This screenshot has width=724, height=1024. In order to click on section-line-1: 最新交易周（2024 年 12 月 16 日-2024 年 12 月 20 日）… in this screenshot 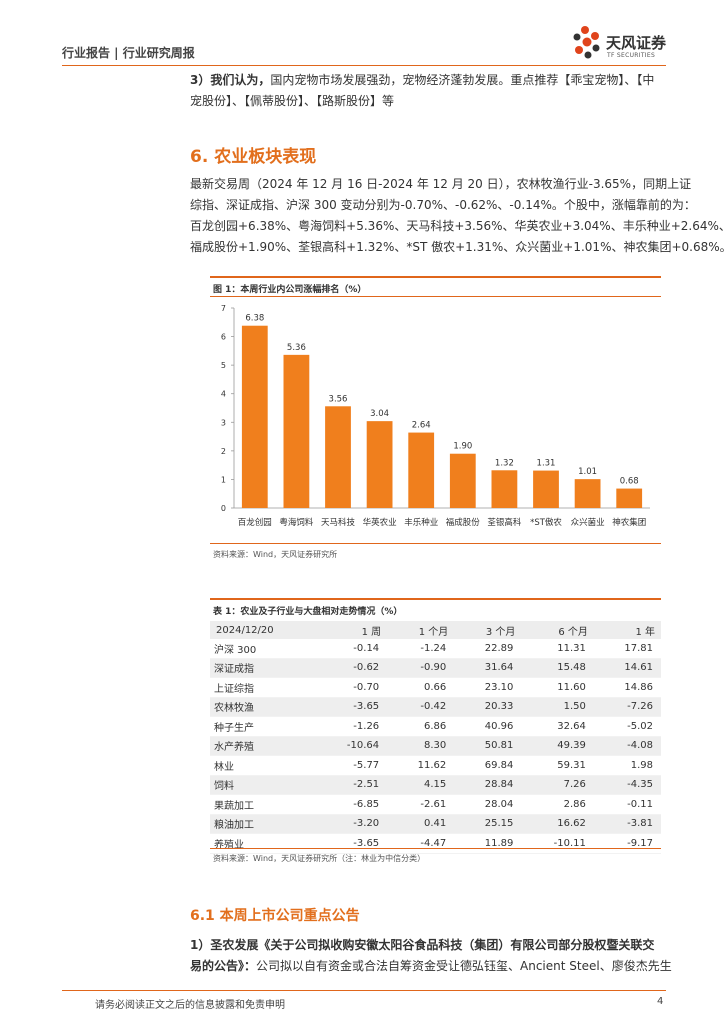, I will do `click(441, 184)`.